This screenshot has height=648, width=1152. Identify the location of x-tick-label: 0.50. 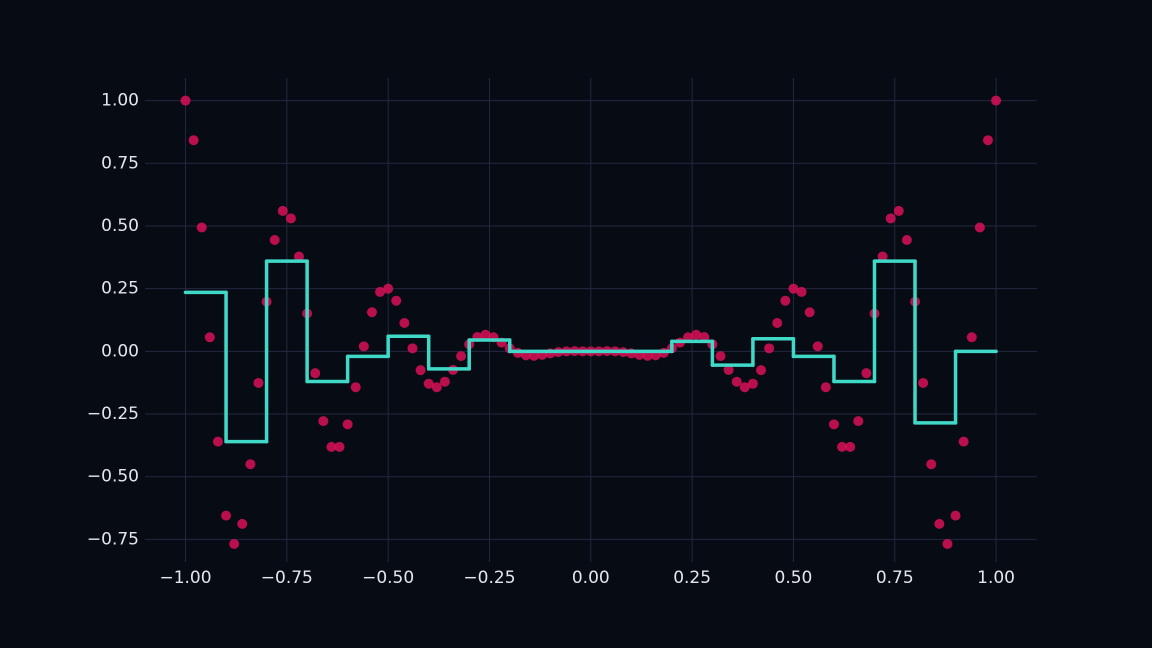
(794, 578).